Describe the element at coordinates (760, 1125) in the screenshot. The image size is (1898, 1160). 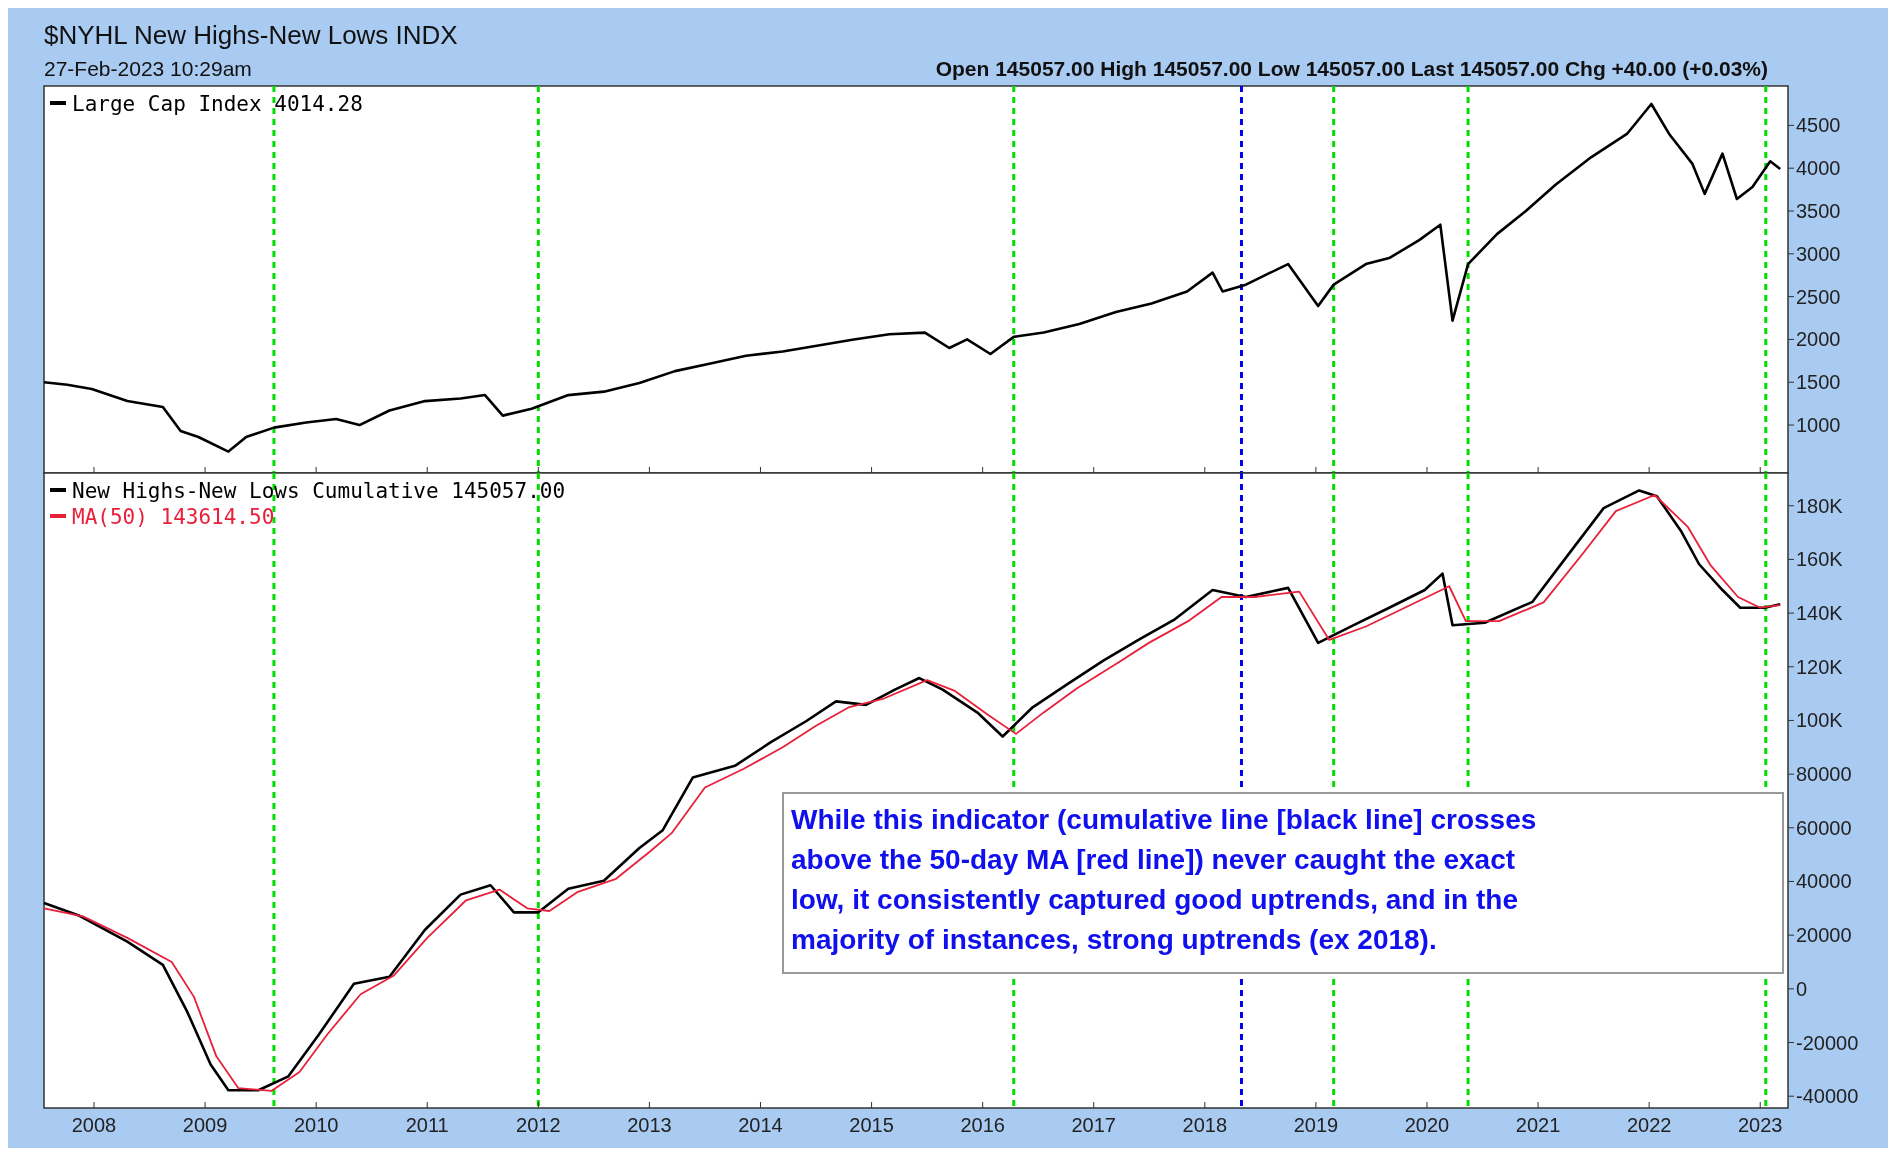
I see `x-tick-label: 2014` at that location.